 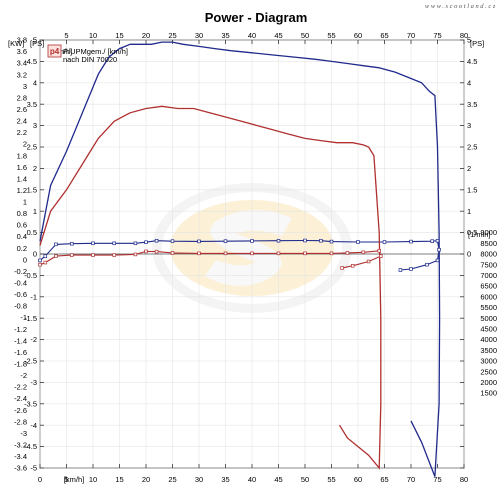 I want to click on y-right-rpm-tick-label: 4000, so click(x=488, y=339).